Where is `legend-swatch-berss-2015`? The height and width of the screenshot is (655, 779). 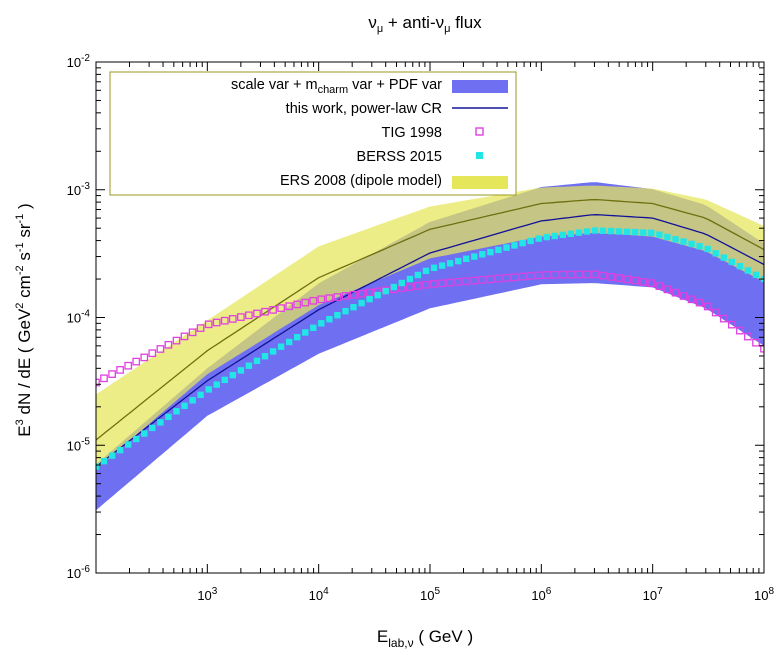
legend-swatch-berss-2015 is located at coordinates (479, 155).